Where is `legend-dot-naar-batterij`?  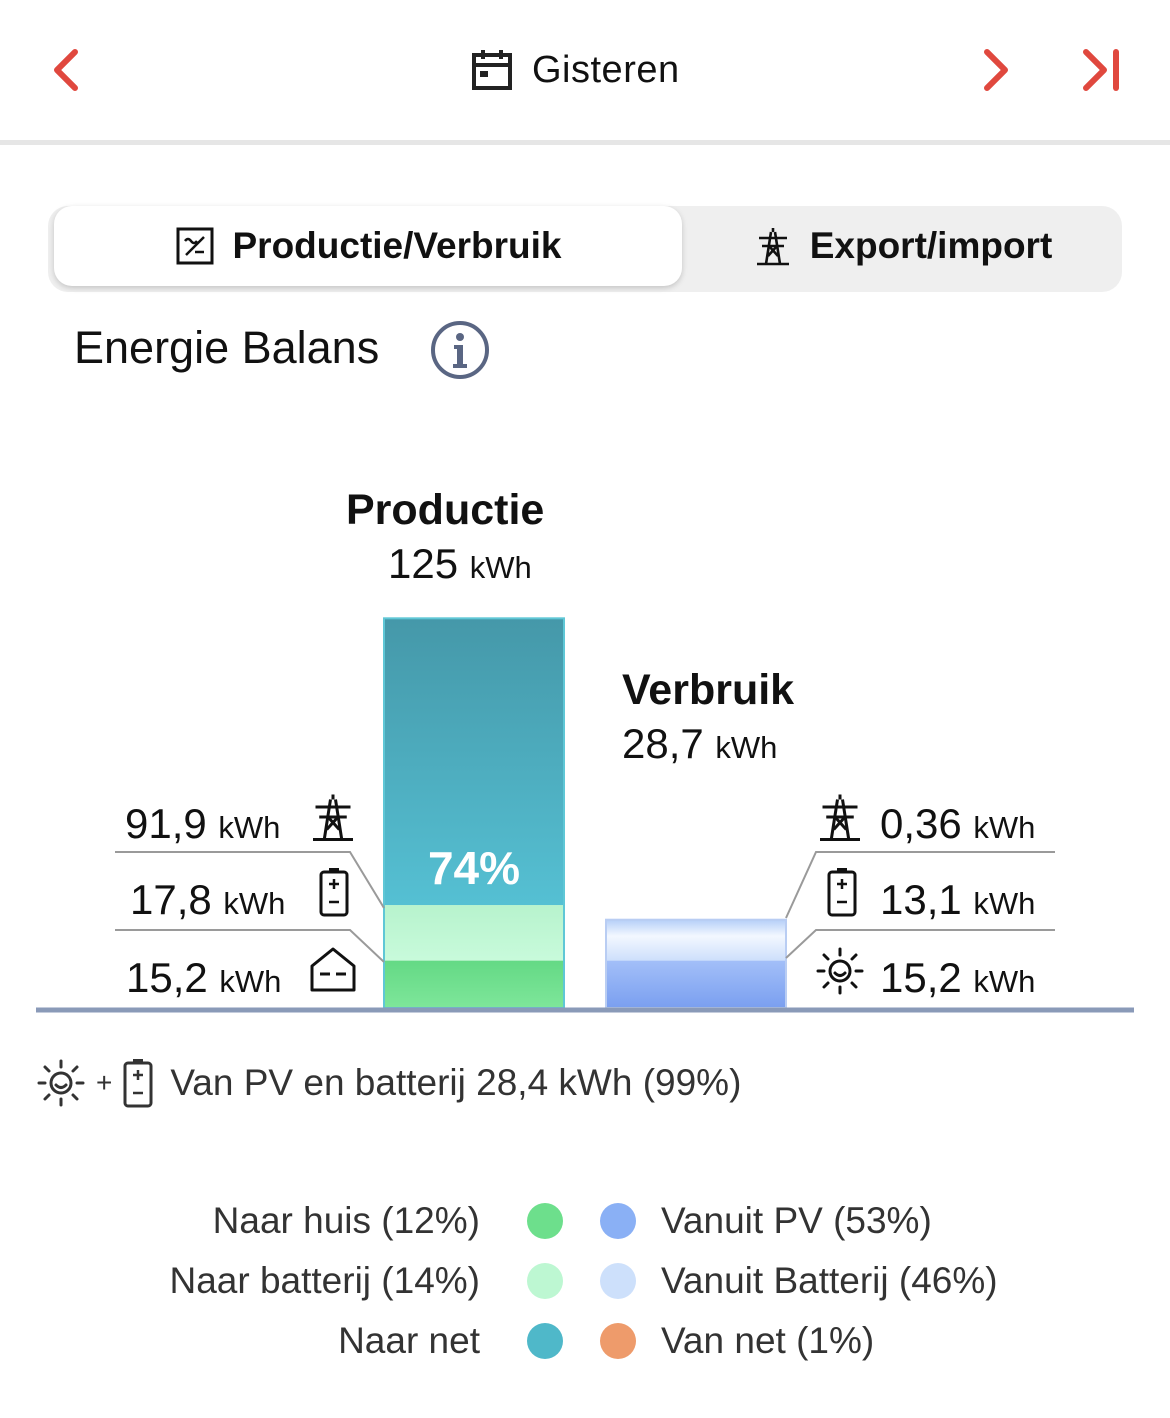
legend-dot-naar-batterij is located at coordinates (545, 1281).